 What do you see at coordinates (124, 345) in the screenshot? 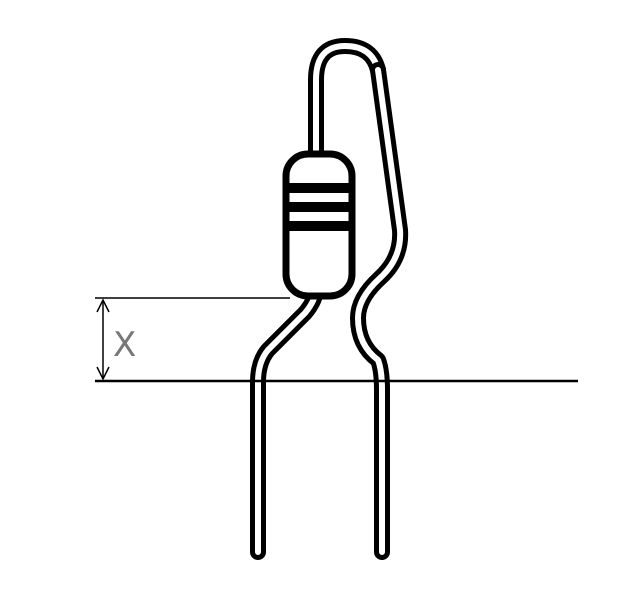
I see `dimension-label: X` at bounding box center [124, 345].